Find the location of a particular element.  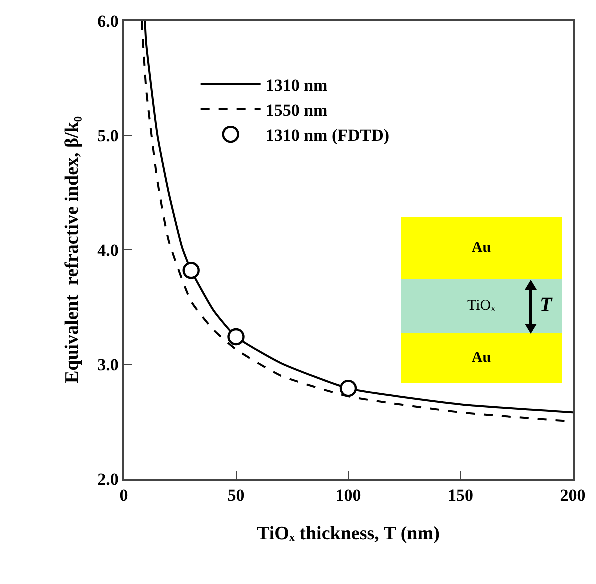

legend-label: 1310 nm is located at coordinates (297, 85).